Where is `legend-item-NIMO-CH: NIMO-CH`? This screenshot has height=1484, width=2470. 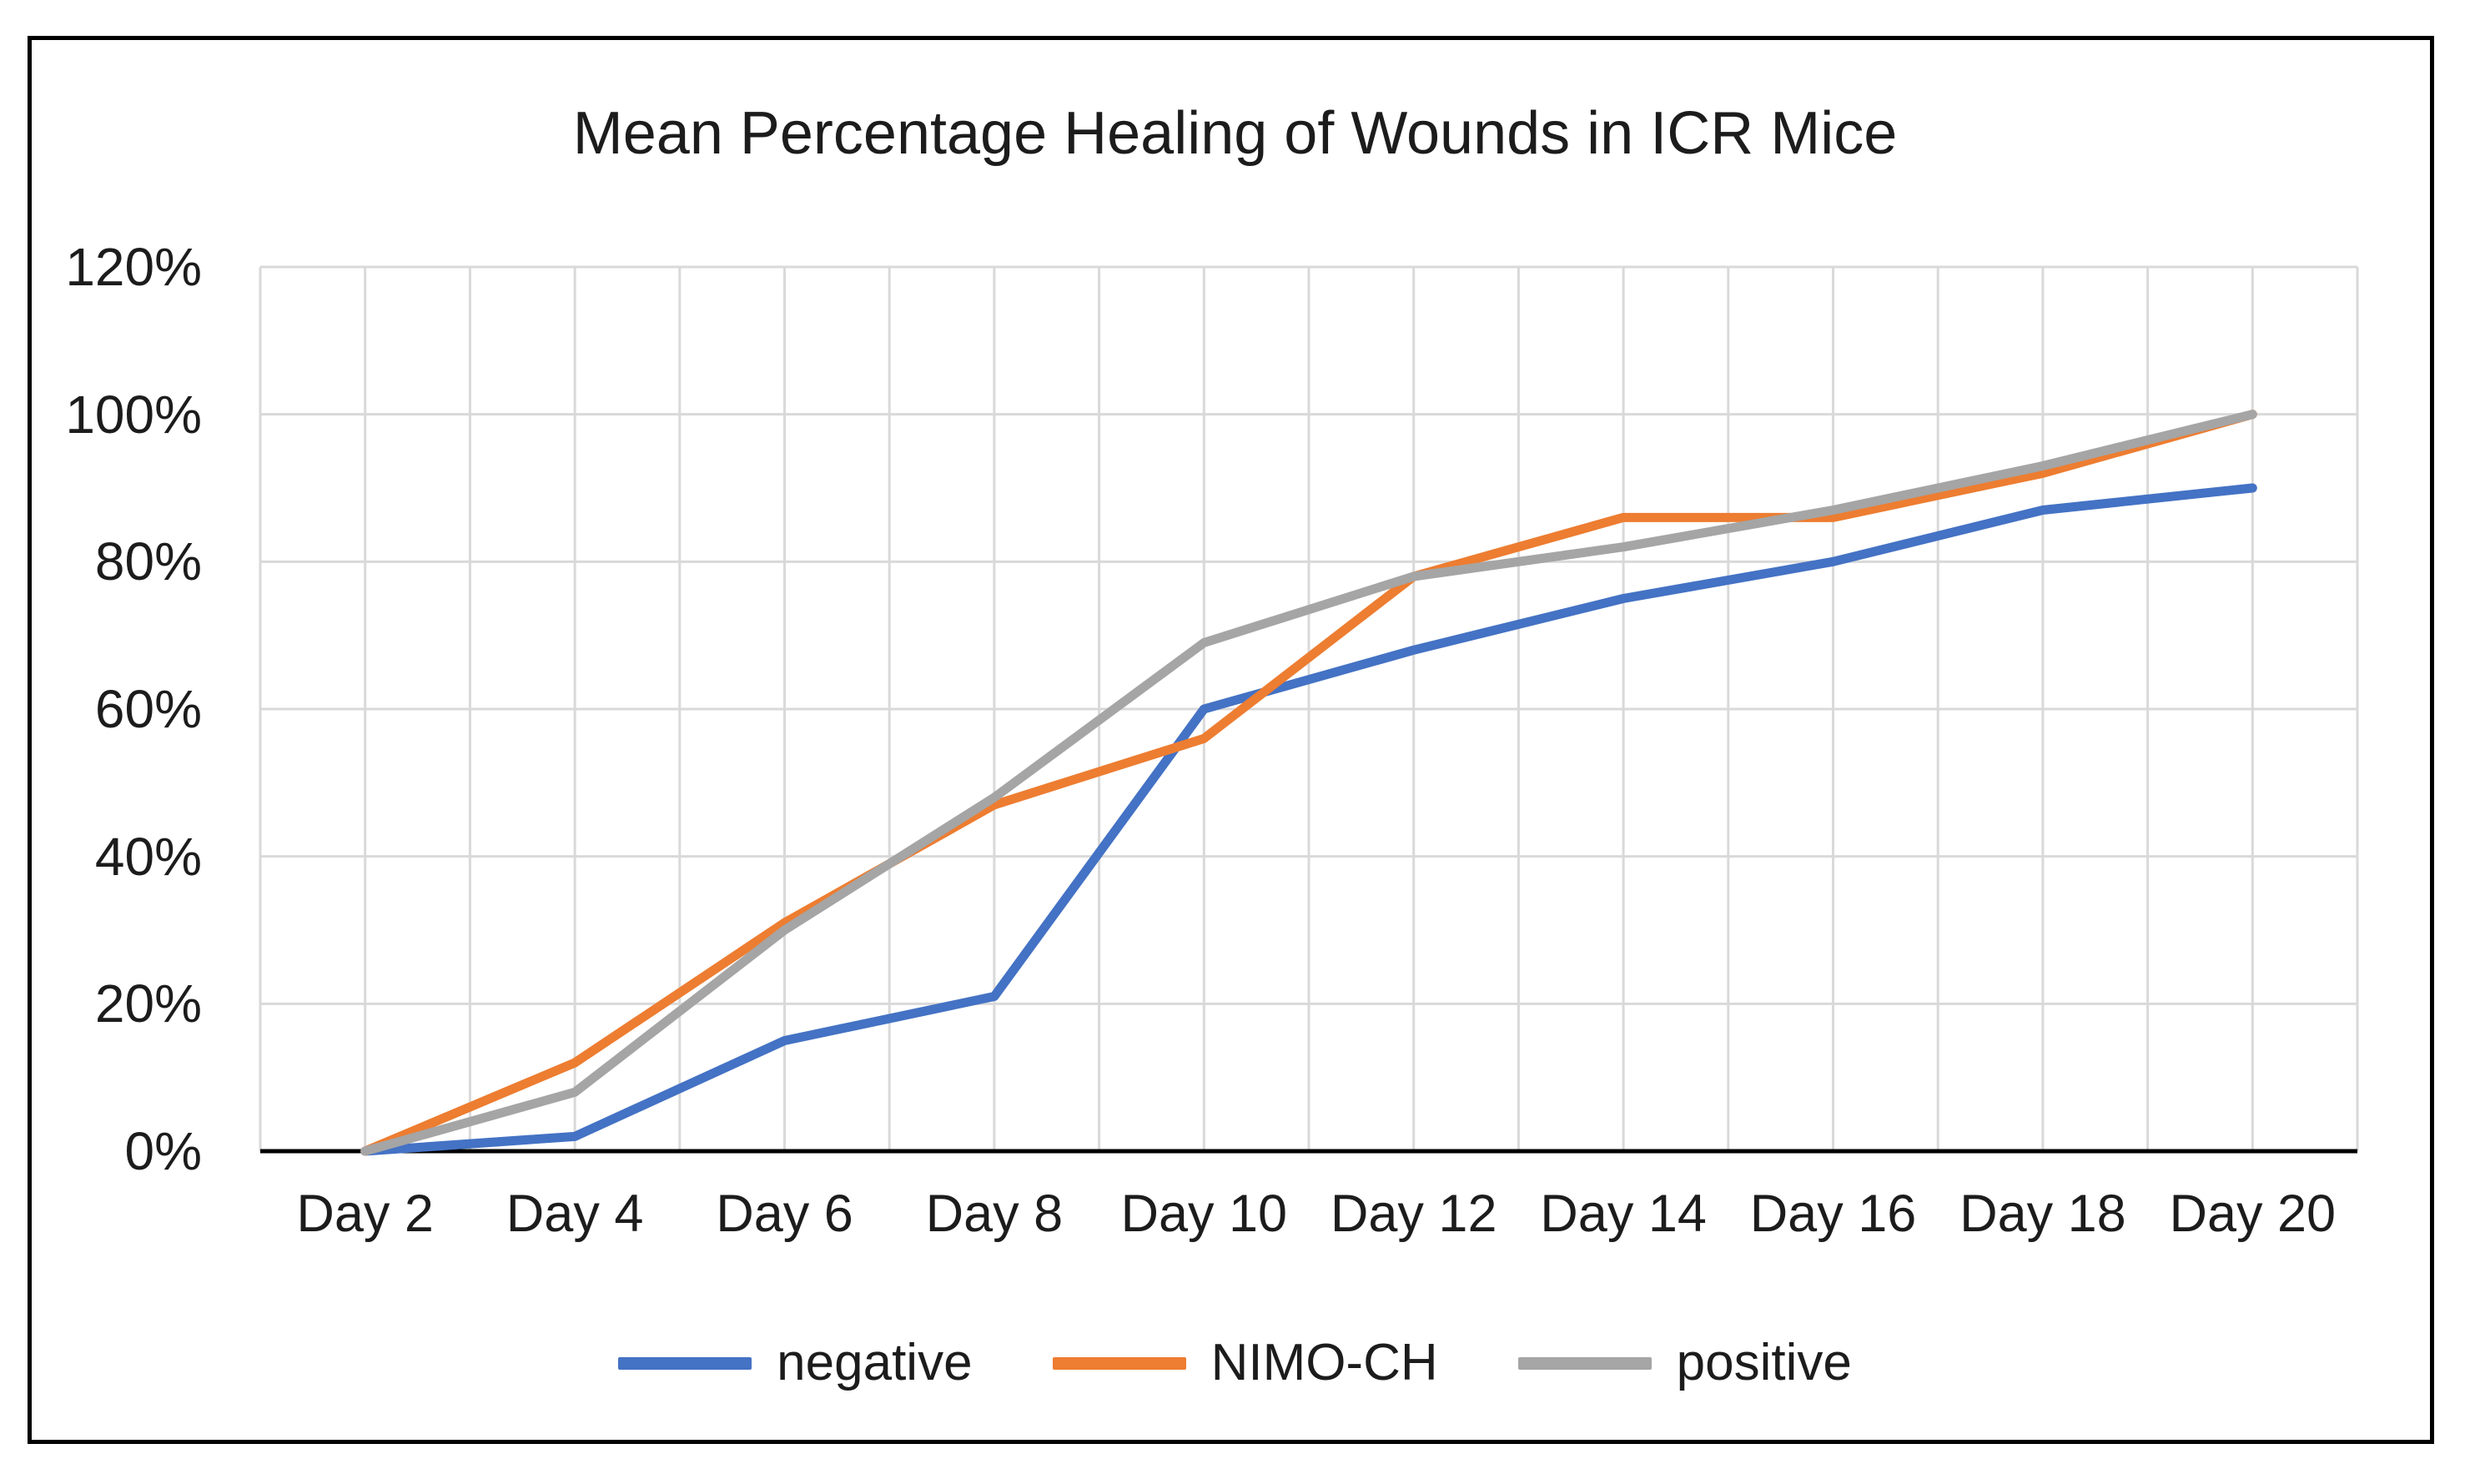 legend-item-NIMO-CH: NIMO-CH is located at coordinates (1245, 1363).